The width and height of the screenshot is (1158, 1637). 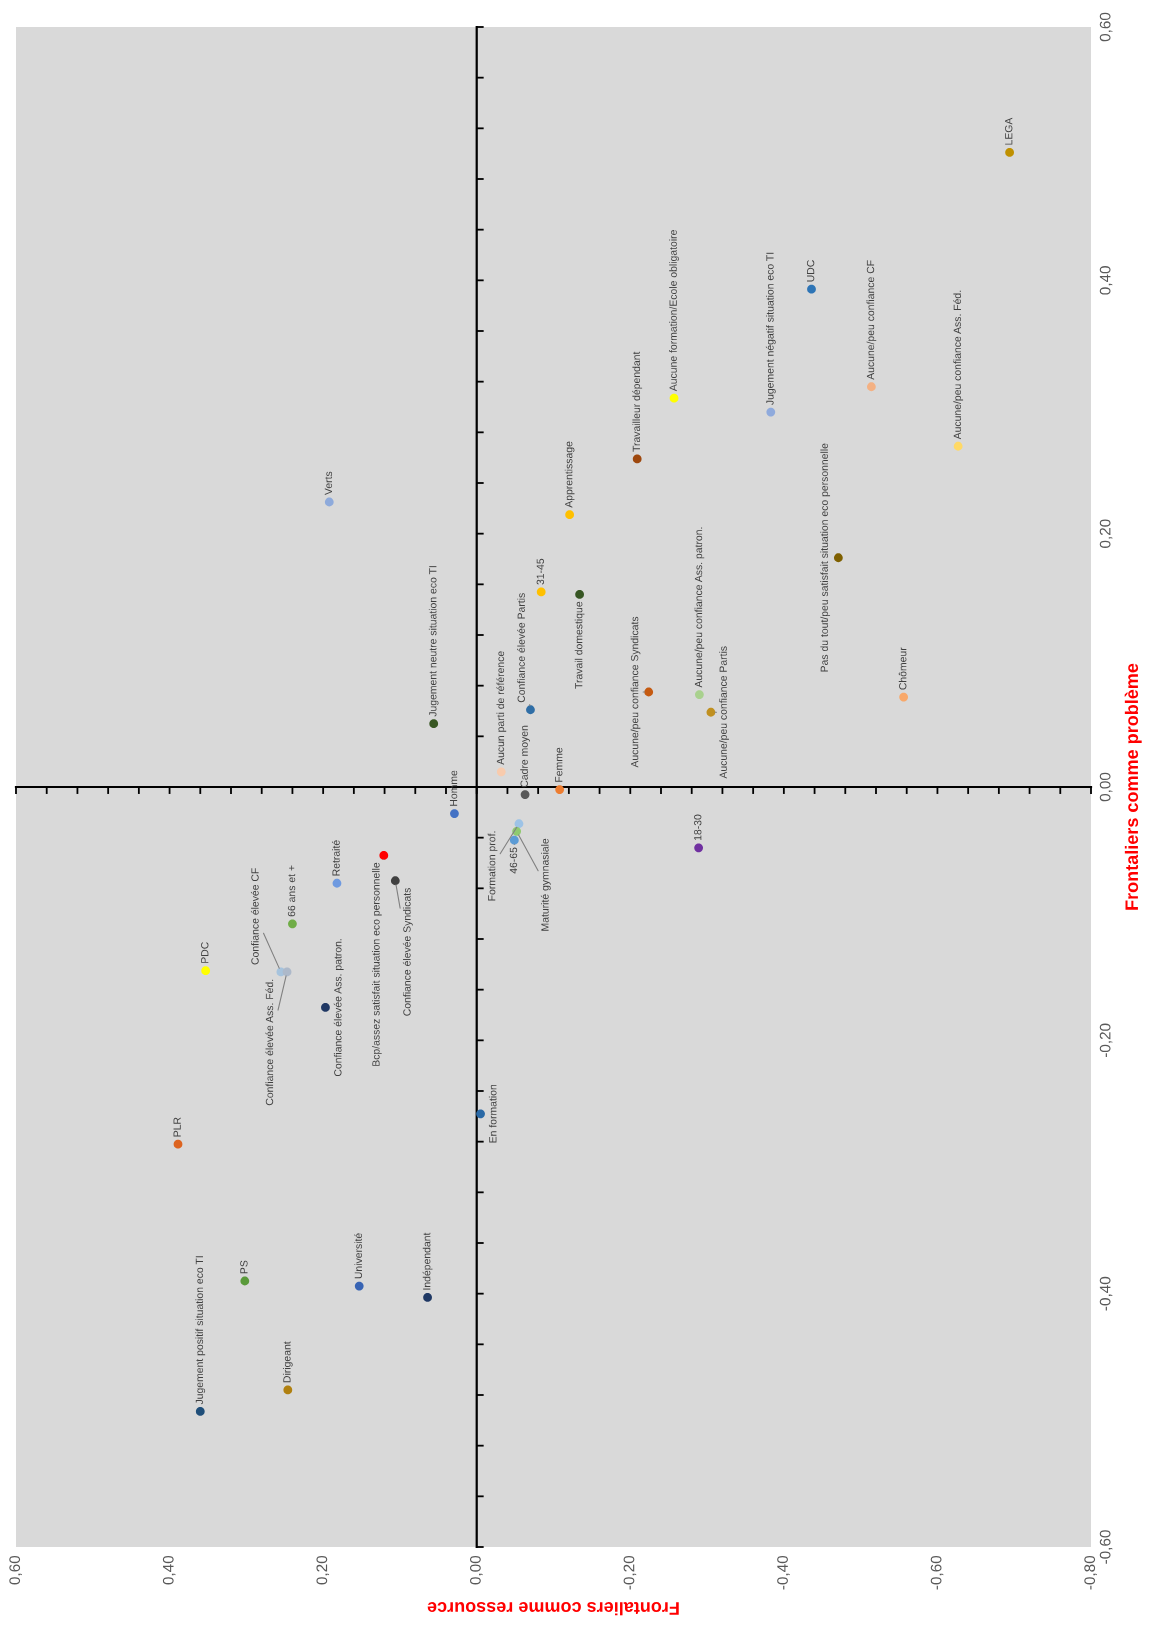 I want to click on text: Travail domestique, so click(x=579, y=645).